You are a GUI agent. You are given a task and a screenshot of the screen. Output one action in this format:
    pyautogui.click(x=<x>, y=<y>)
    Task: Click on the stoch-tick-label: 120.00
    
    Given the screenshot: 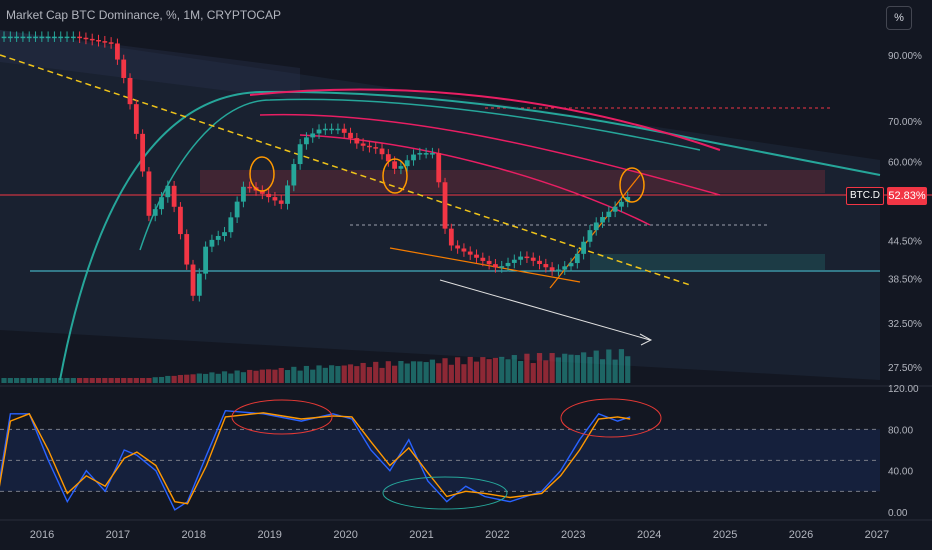 What is the action you would take?
    pyautogui.click(x=903, y=389)
    